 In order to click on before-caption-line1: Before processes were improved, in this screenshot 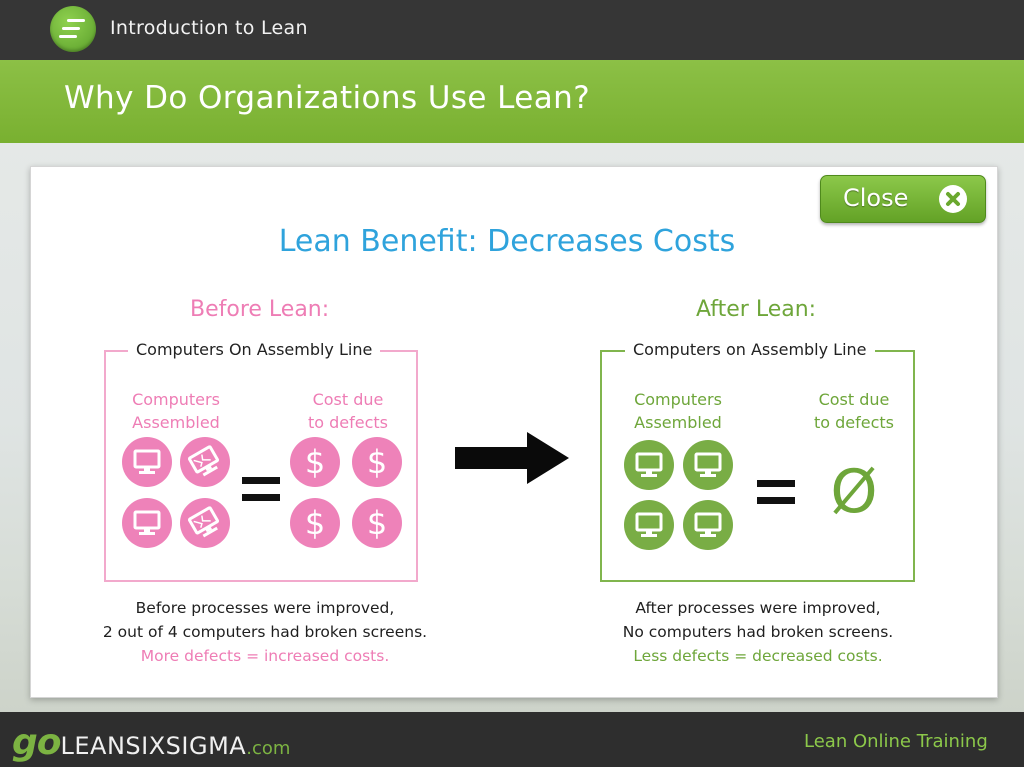, I will do `click(265, 608)`.